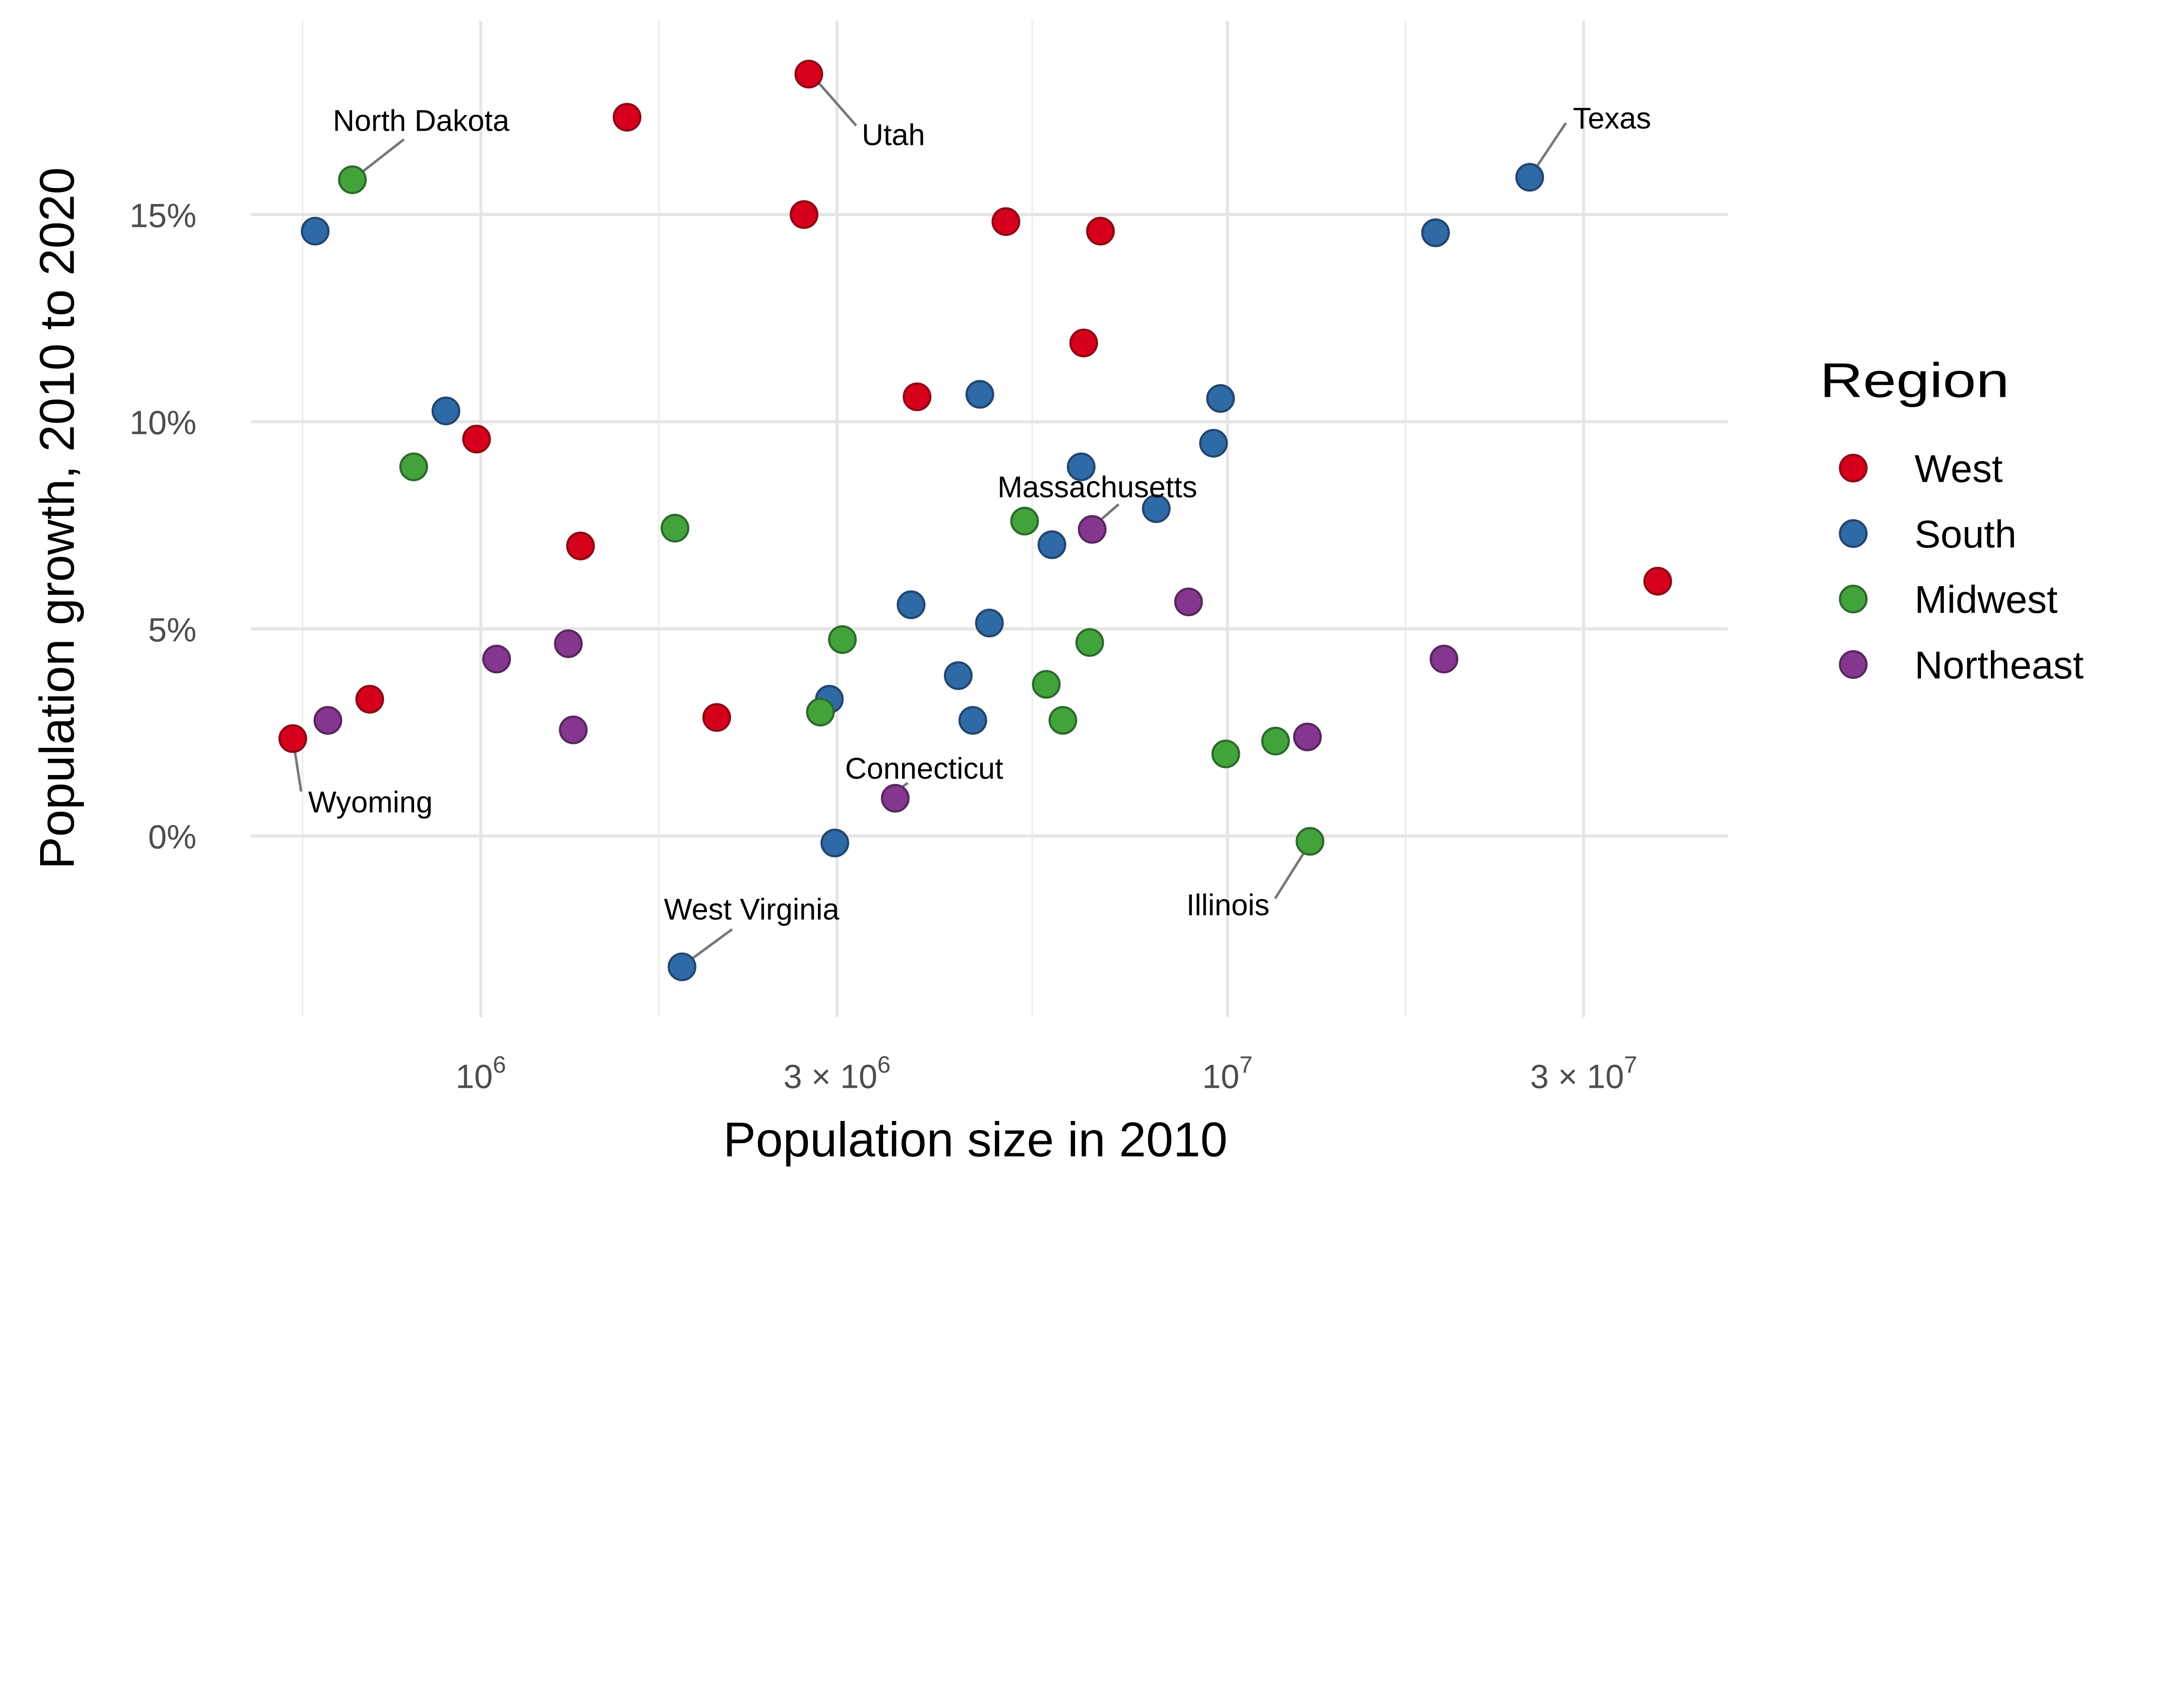 The height and width of the screenshot is (1708, 2157). What do you see at coordinates (1853, 599) in the screenshot?
I see `legend-key-midwest` at bounding box center [1853, 599].